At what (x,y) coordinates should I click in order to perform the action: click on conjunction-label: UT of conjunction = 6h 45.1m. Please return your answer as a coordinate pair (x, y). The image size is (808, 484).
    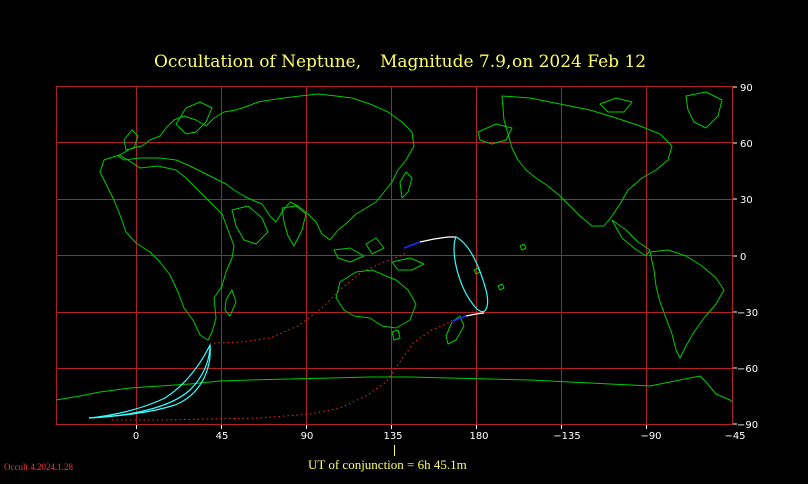
    Looking at the image, I should click on (387, 464).